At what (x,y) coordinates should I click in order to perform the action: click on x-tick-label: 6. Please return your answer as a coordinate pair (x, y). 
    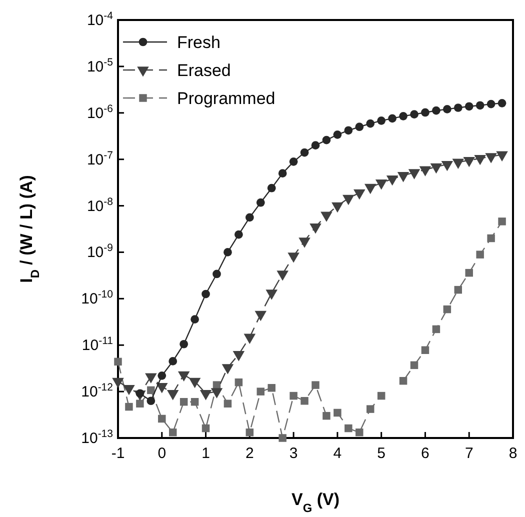
    Looking at the image, I should click on (425, 453).